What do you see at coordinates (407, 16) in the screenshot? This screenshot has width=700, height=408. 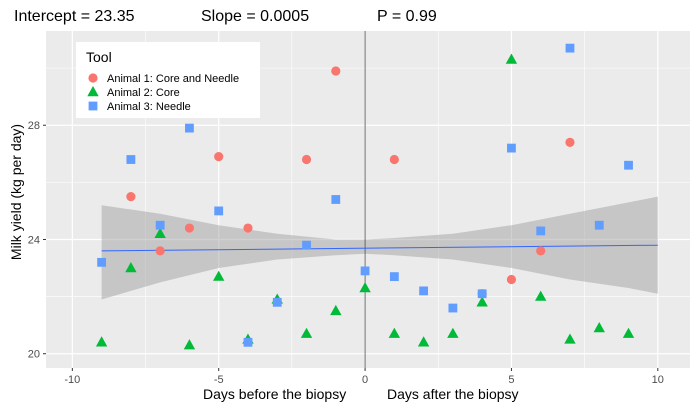 I see `title-p-value: P = 0.99` at bounding box center [407, 16].